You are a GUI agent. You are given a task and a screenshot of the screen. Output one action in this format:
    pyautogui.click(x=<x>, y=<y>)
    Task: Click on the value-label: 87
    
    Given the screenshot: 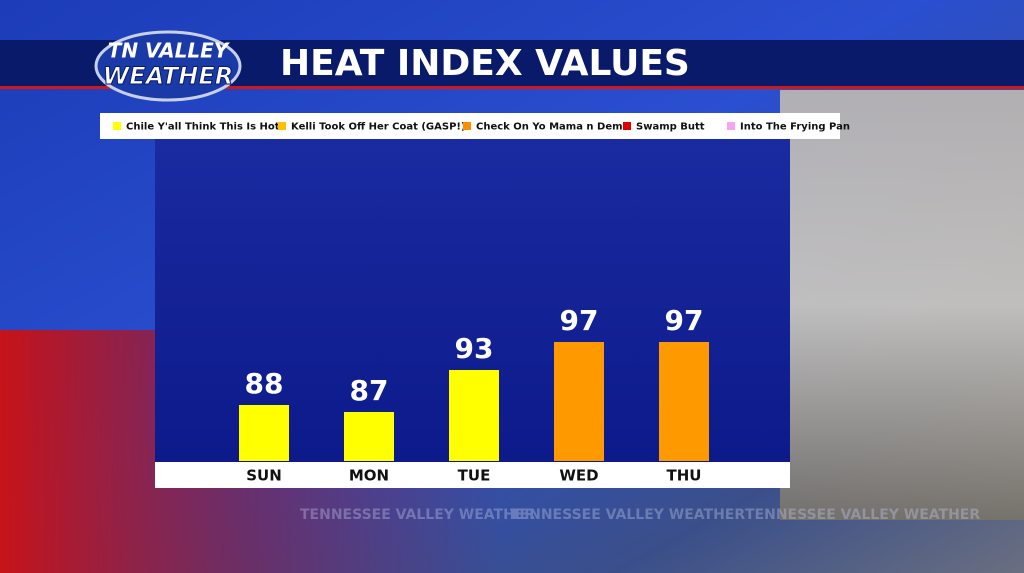 What is the action you would take?
    pyautogui.click(x=369, y=390)
    